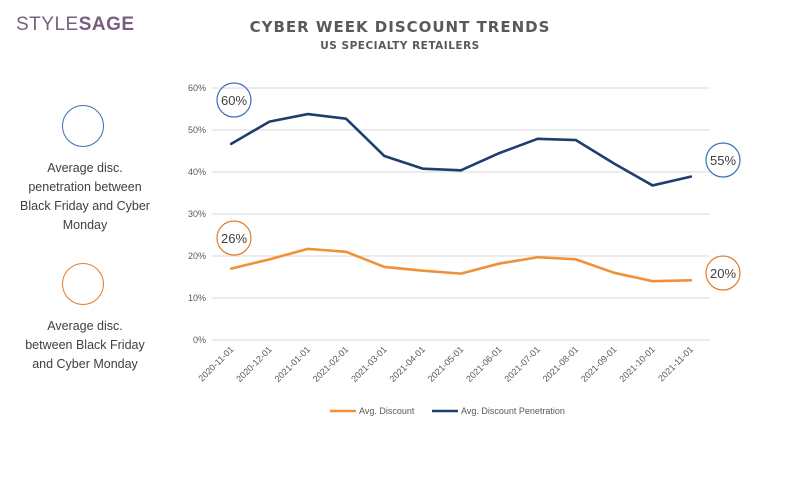 The height and width of the screenshot is (500, 800). What do you see at coordinates (461, 265) in the screenshot?
I see `series-line-avg-discount` at bounding box center [461, 265].